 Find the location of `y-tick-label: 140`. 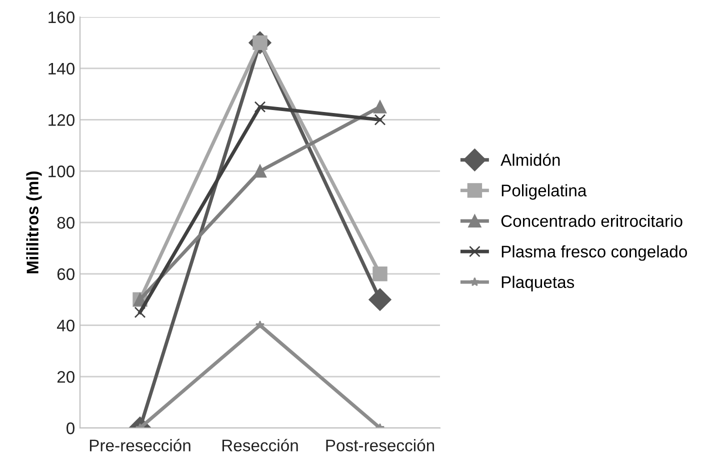

y-tick-label: 140 is located at coordinates (61, 68).